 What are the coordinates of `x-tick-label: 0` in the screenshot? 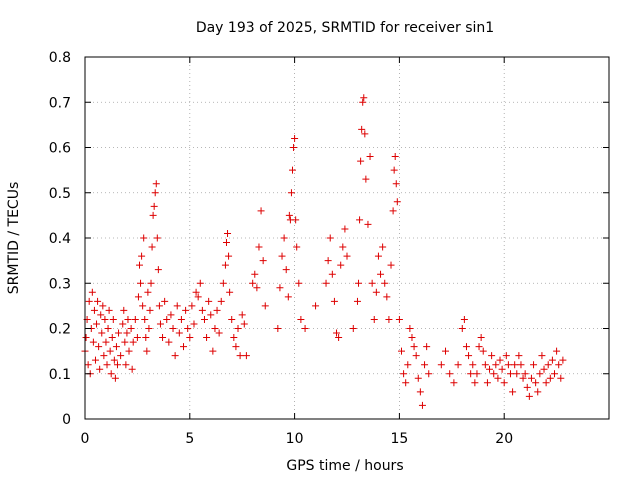 It's located at (85, 439).